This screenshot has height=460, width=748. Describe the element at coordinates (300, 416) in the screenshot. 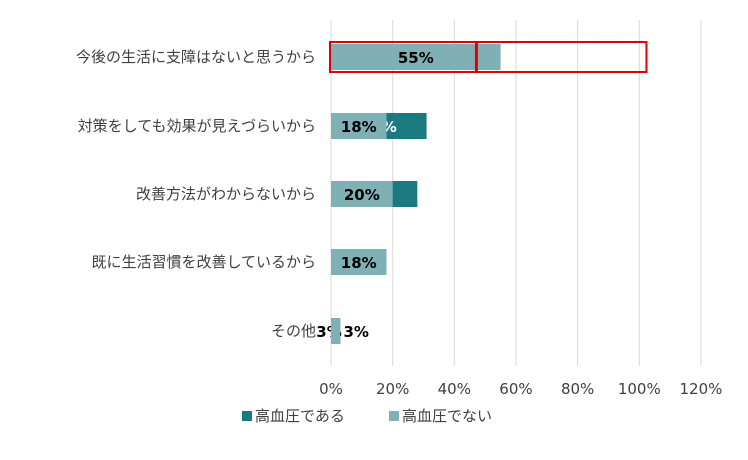

I see `legend-label: 高血圧である` at that location.